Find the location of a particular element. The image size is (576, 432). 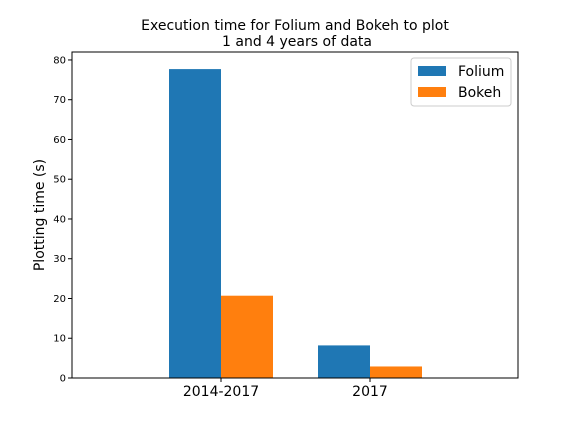

x-tick-label: 2014-2017 is located at coordinates (221, 392).